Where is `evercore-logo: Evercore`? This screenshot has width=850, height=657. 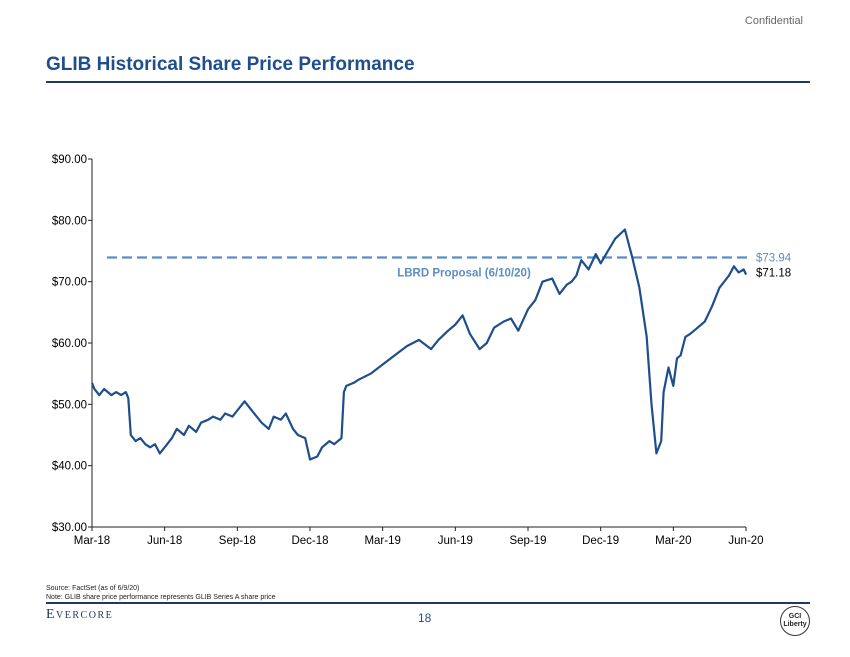
evercore-logo: Evercore is located at coordinates (80, 614).